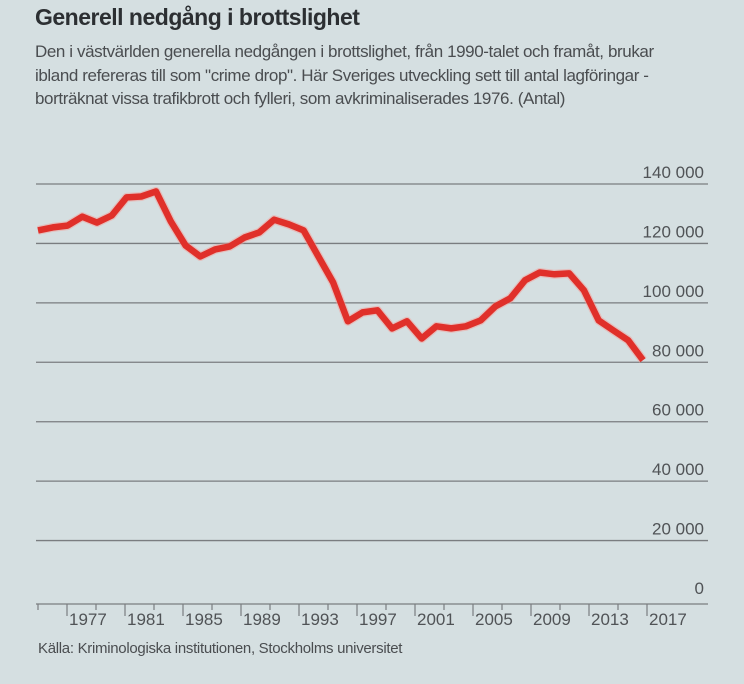  What do you see at coordinates (668, 619) in the screenshot?
I see `x-tick-label: 2017` at bounding box center [668, 619].